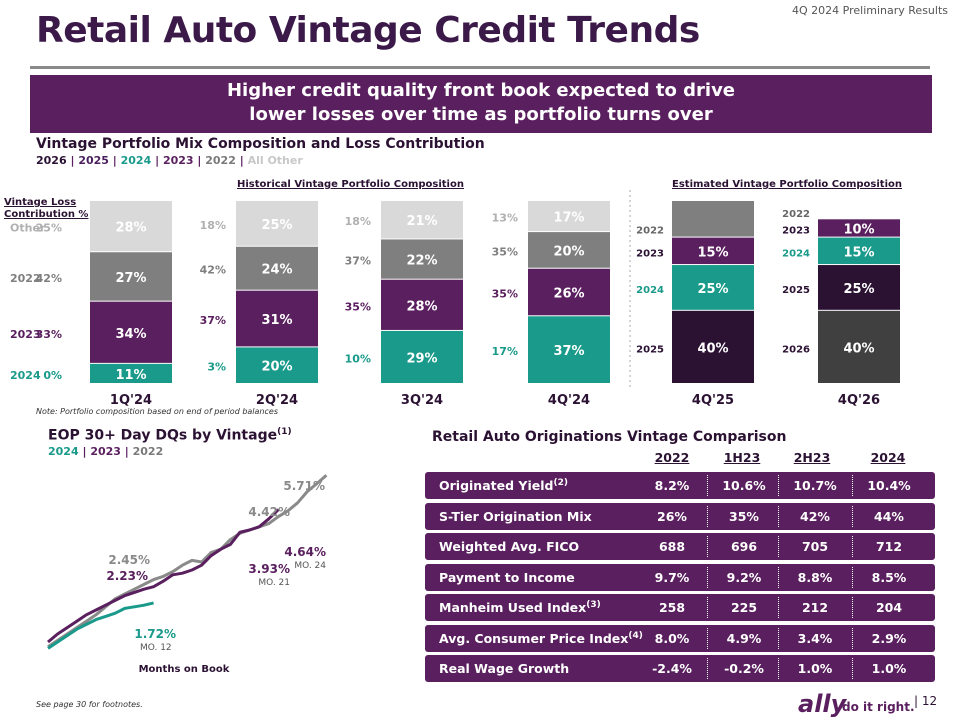 This screenshot has width=960, height=720. What do you see at coordinates (100, 625) in the screenshot?
I see `dq-line-2024` at bounding box center [100, 625].